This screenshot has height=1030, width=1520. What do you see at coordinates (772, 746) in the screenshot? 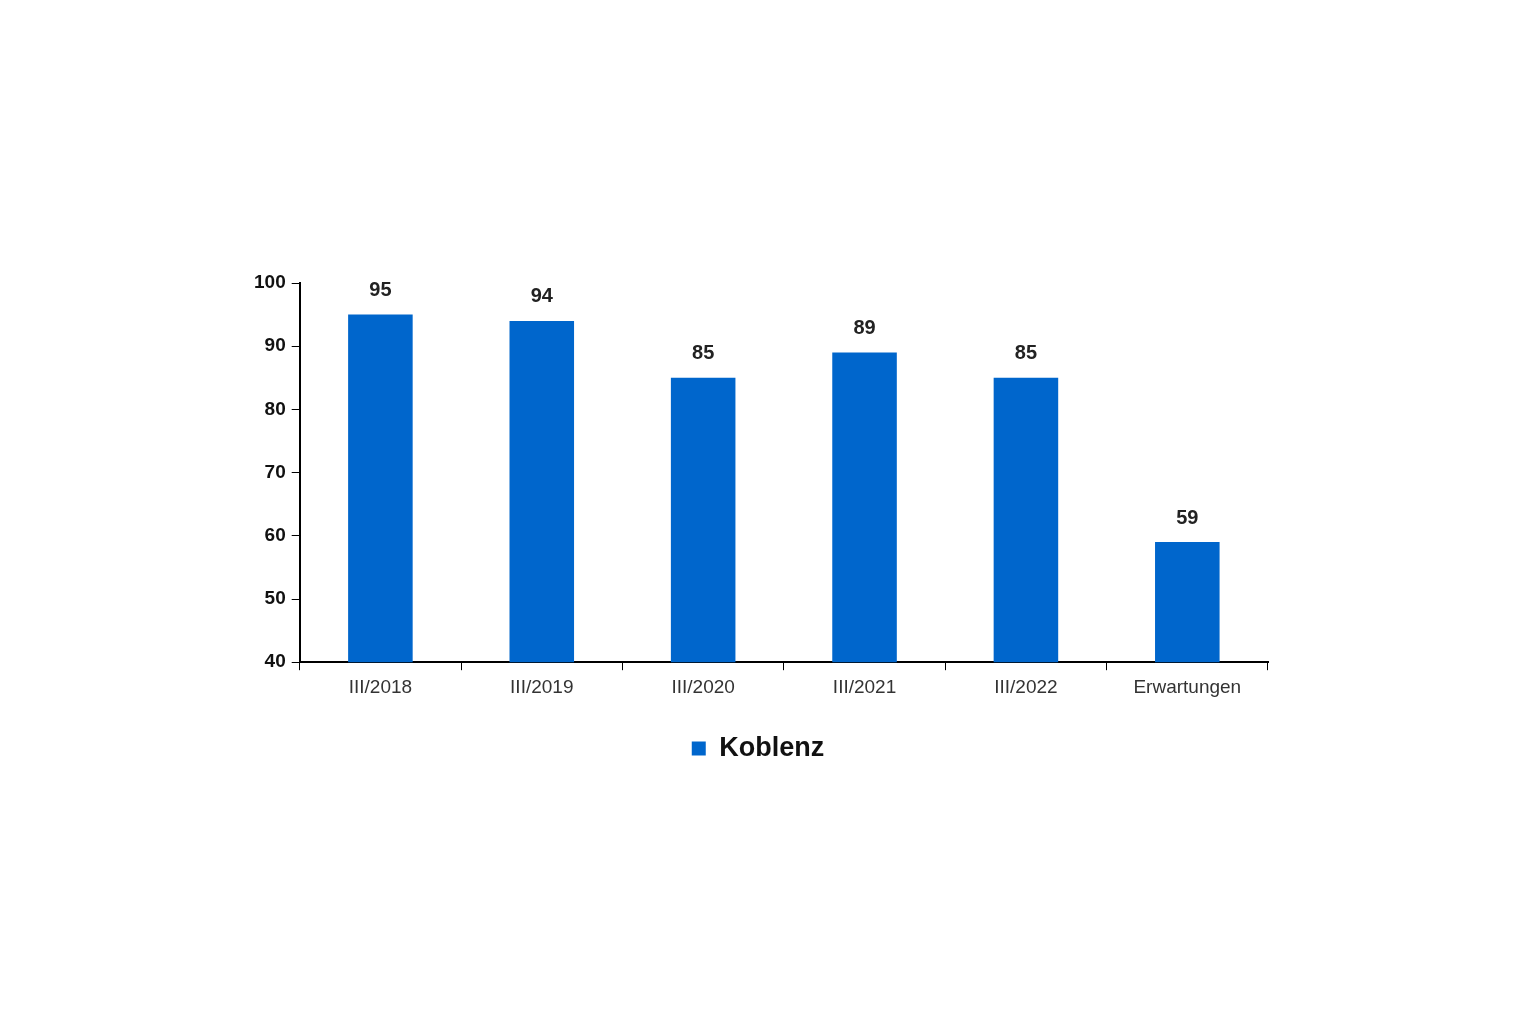
I see `legend-label: Koblenz` at bounding box center [772, 746].